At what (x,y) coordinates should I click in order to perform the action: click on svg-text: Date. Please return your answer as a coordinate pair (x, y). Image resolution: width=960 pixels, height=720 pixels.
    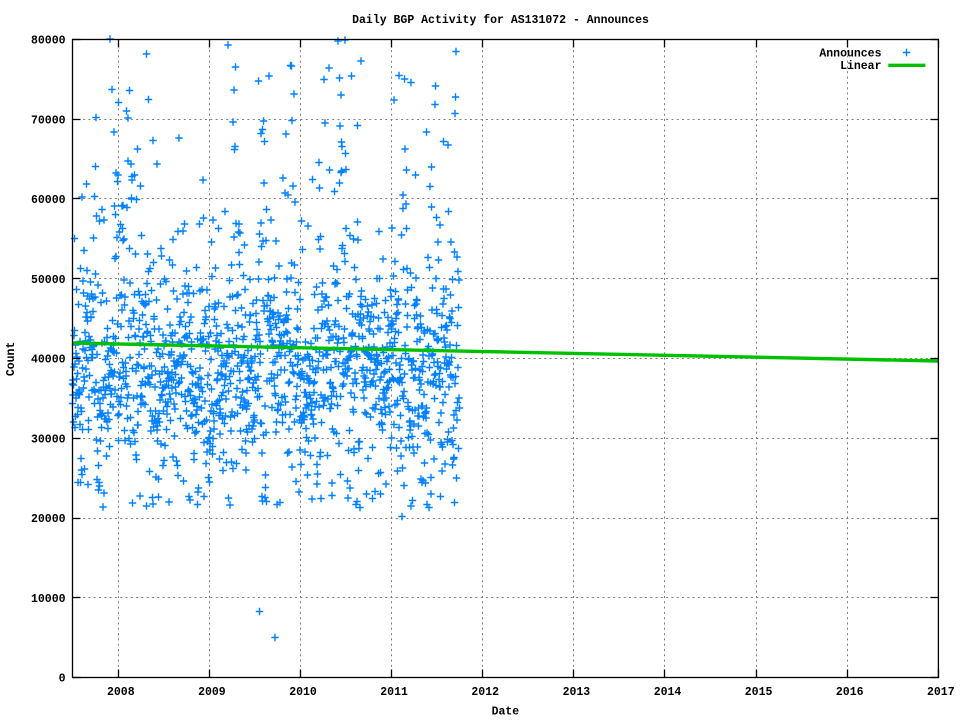
    Looking at the image, I should click on (506, 712).